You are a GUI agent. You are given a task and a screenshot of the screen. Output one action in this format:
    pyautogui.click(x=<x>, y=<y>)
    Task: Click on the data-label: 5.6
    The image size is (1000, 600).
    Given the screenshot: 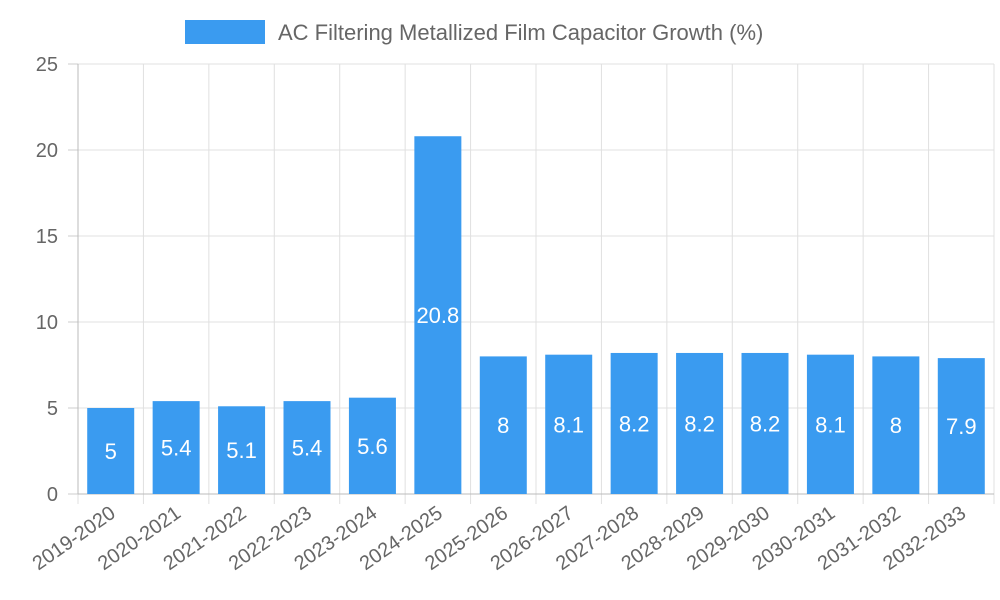 What is the action you would take?
    pyautogui.click(x=372, y=446)
    